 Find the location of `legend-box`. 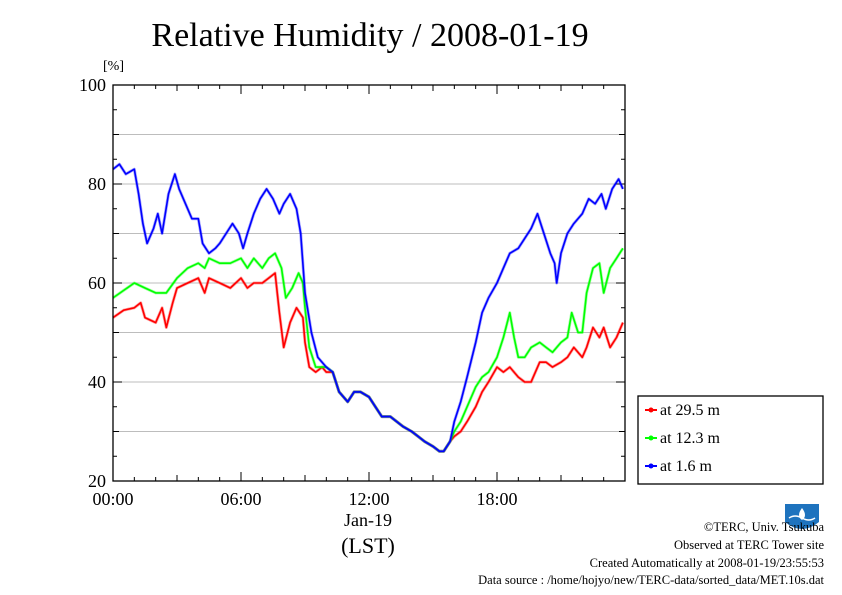

legend-box is located at coordinates (730, 440).